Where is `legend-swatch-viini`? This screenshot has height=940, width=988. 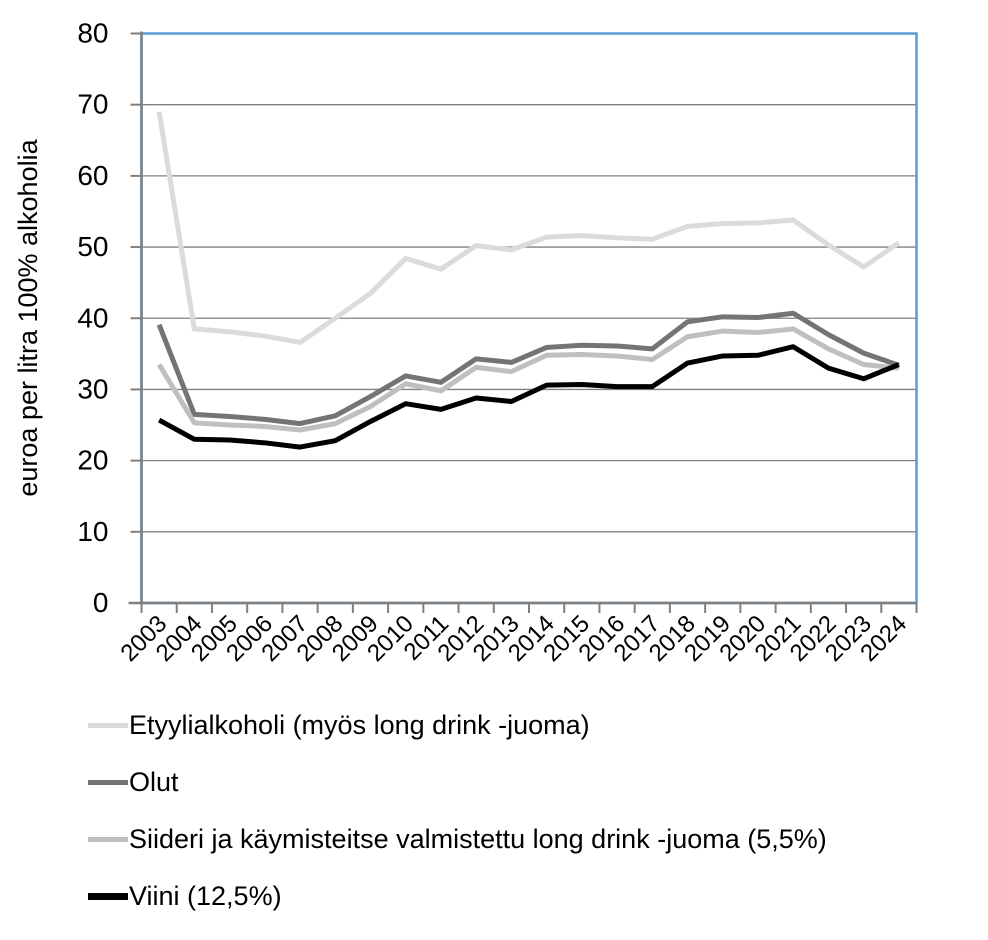
legend-swatch-viini is located at coordinates (108, 896).